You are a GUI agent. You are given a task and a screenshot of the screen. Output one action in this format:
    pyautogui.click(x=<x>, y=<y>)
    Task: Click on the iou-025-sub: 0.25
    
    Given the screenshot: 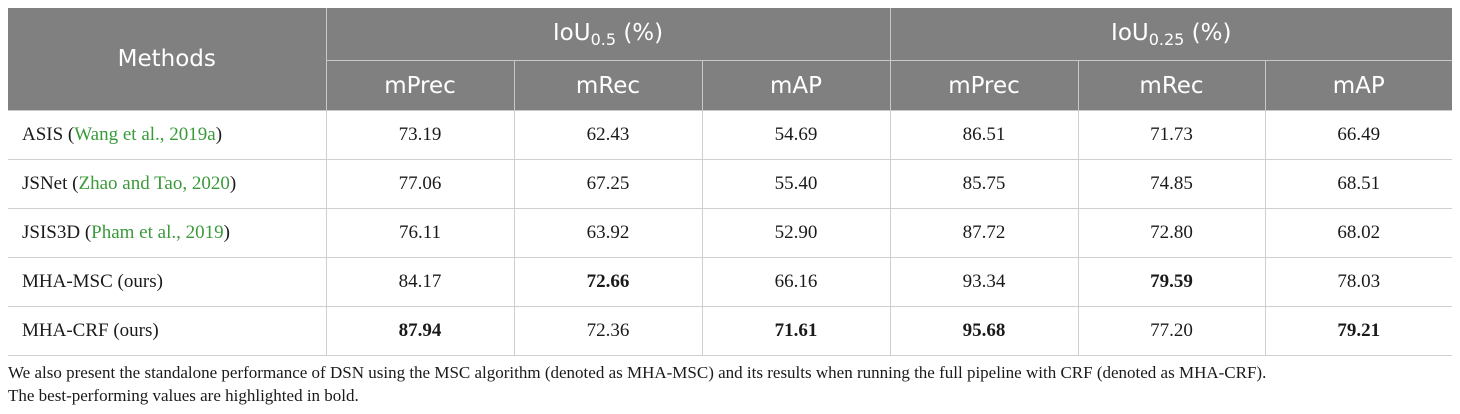 What is the action you would take?
    pyautogui.click(x=1166, y=39)
    